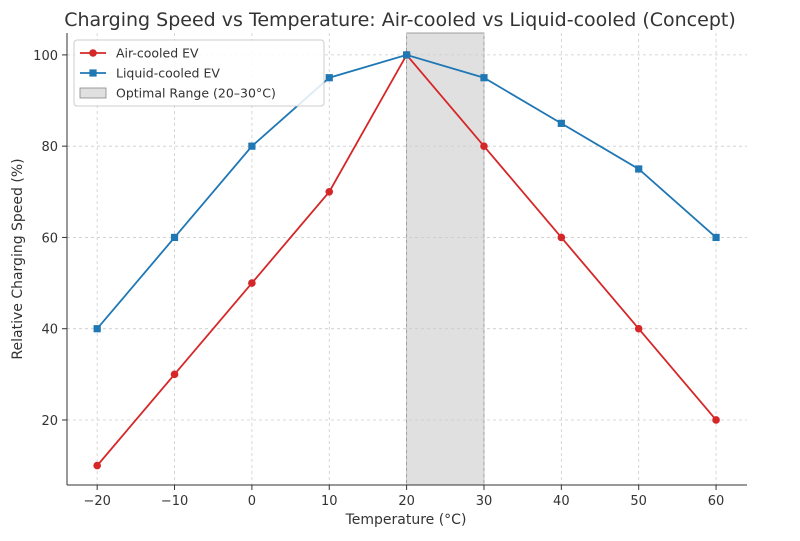 Image resolution: width=800 pixels, height=541 pixels. What do you see at coordinates (196, 93) in the screenshot?
I see `legend-label: Optimal Range (20–30°C)` at bounding box center [196, 93].